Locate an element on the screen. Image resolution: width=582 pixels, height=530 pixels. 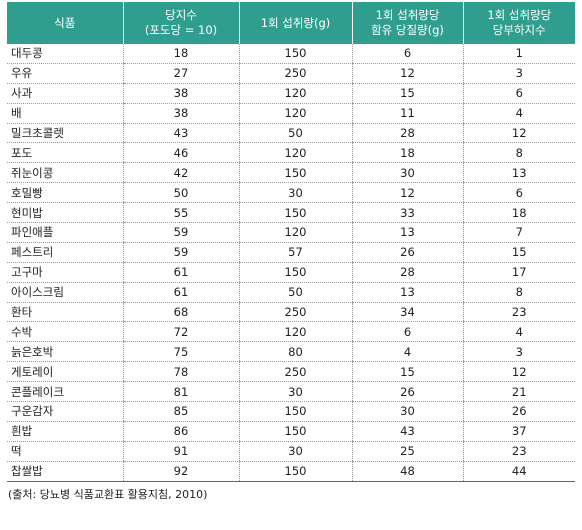
table-row: 배 38 120 11 4 is located at coordinates (291, 113).